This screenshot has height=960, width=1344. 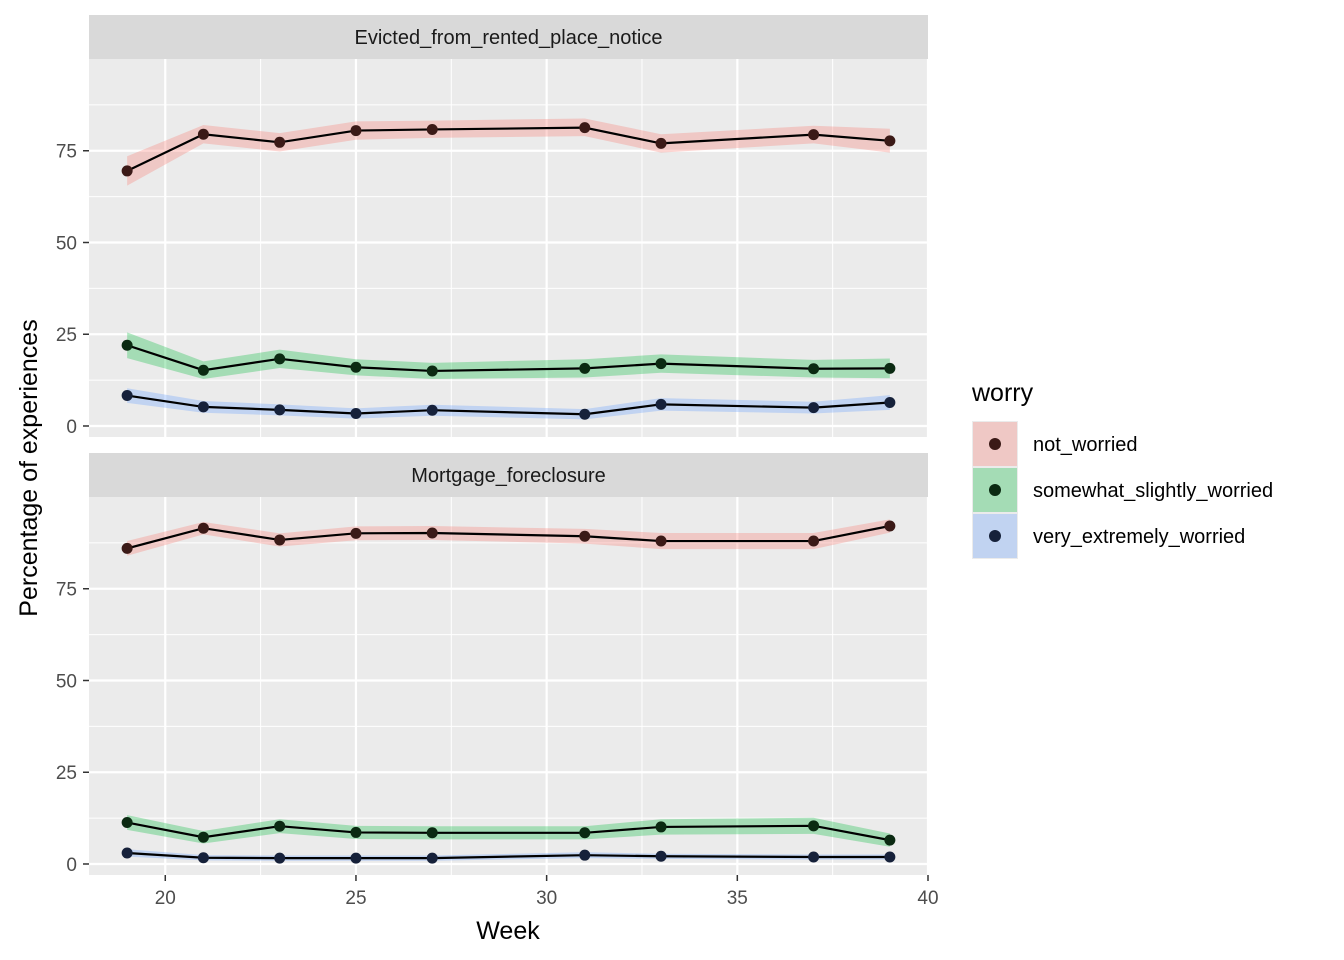 I want to click on legend-item-somewhat_slightly_worried: somewhat_slightly_worried, so click(x=1122, y=490).